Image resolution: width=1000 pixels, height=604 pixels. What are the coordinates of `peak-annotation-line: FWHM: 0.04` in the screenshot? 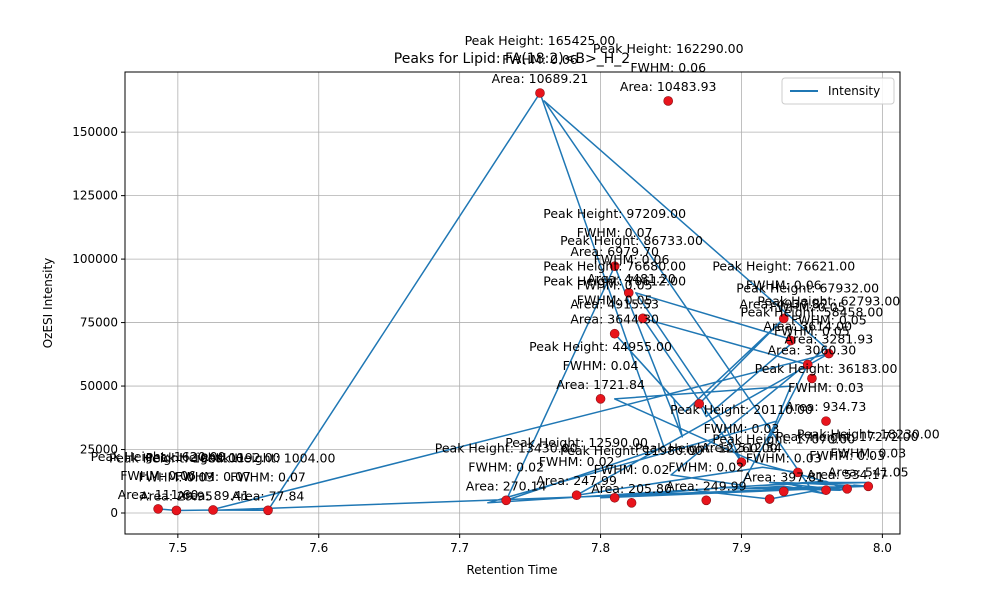 It's located at (601, 365).